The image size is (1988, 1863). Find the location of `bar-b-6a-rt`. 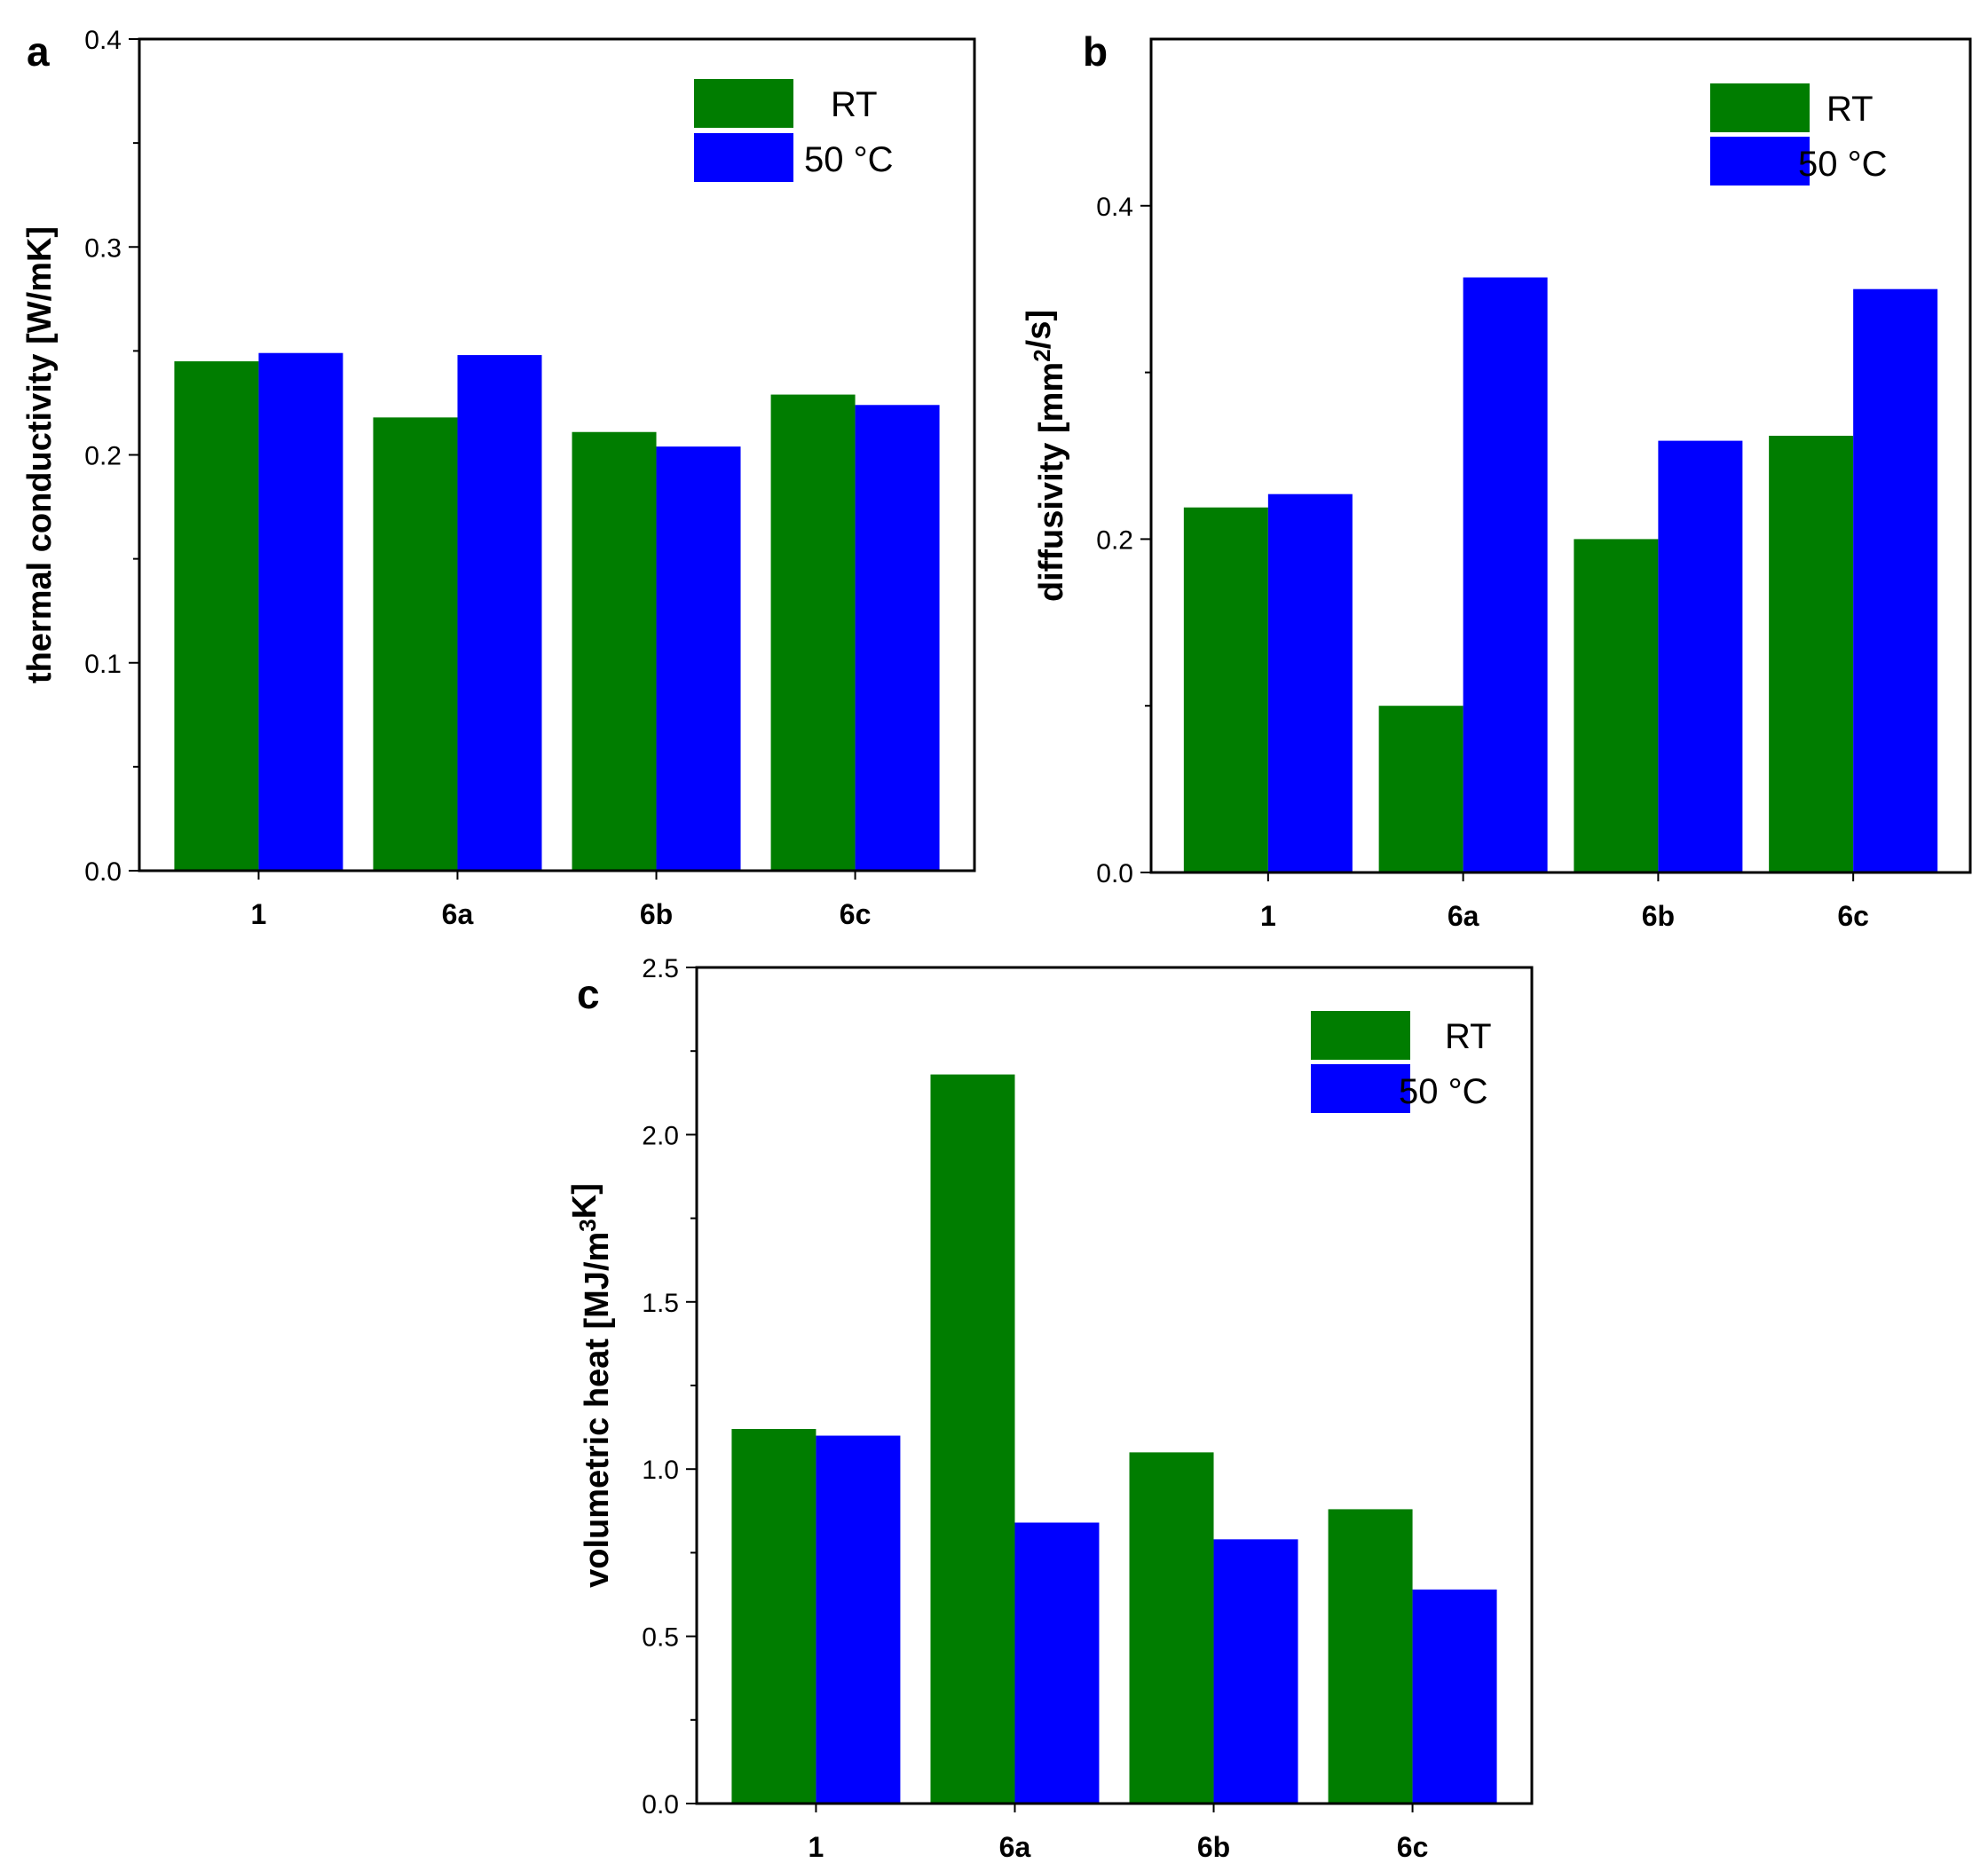

bar-b-6a-rt is located at coordinates (1420, 789).